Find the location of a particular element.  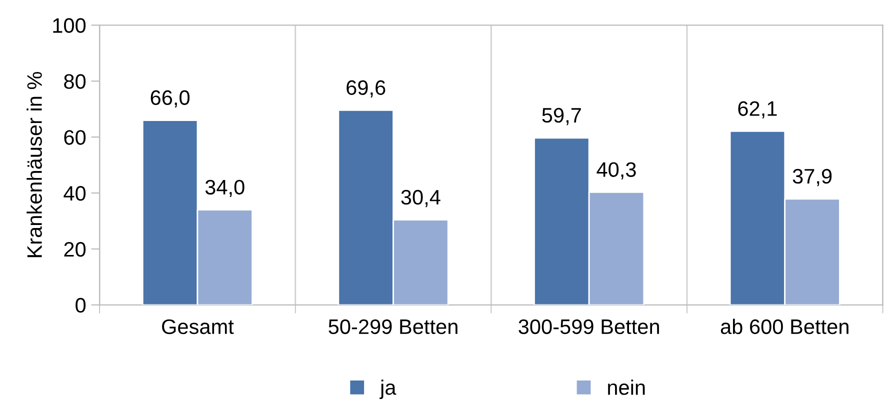

y-tick-label: 80 is located at coordinates (75, 81).